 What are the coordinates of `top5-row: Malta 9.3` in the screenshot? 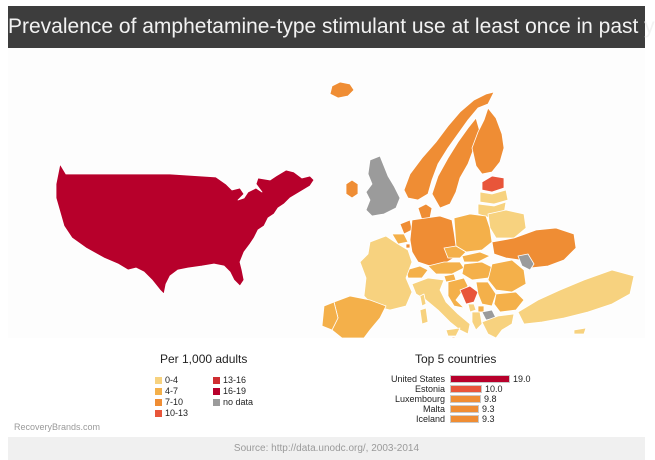 It's located at (465, 409).